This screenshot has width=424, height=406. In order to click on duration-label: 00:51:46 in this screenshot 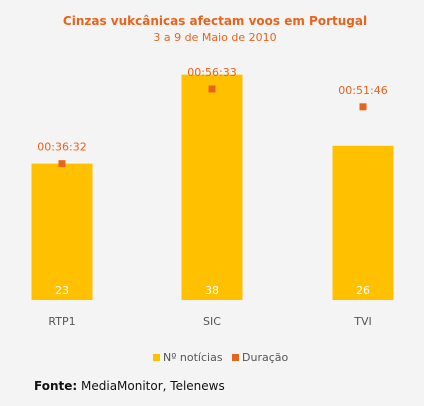, I will do `click(362, 90)`.